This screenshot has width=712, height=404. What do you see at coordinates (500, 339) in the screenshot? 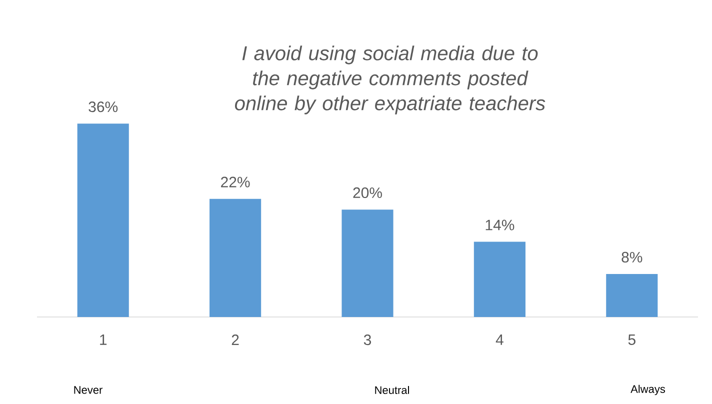
I see `x-tick-label: 4` at bounding box center [500, 339].